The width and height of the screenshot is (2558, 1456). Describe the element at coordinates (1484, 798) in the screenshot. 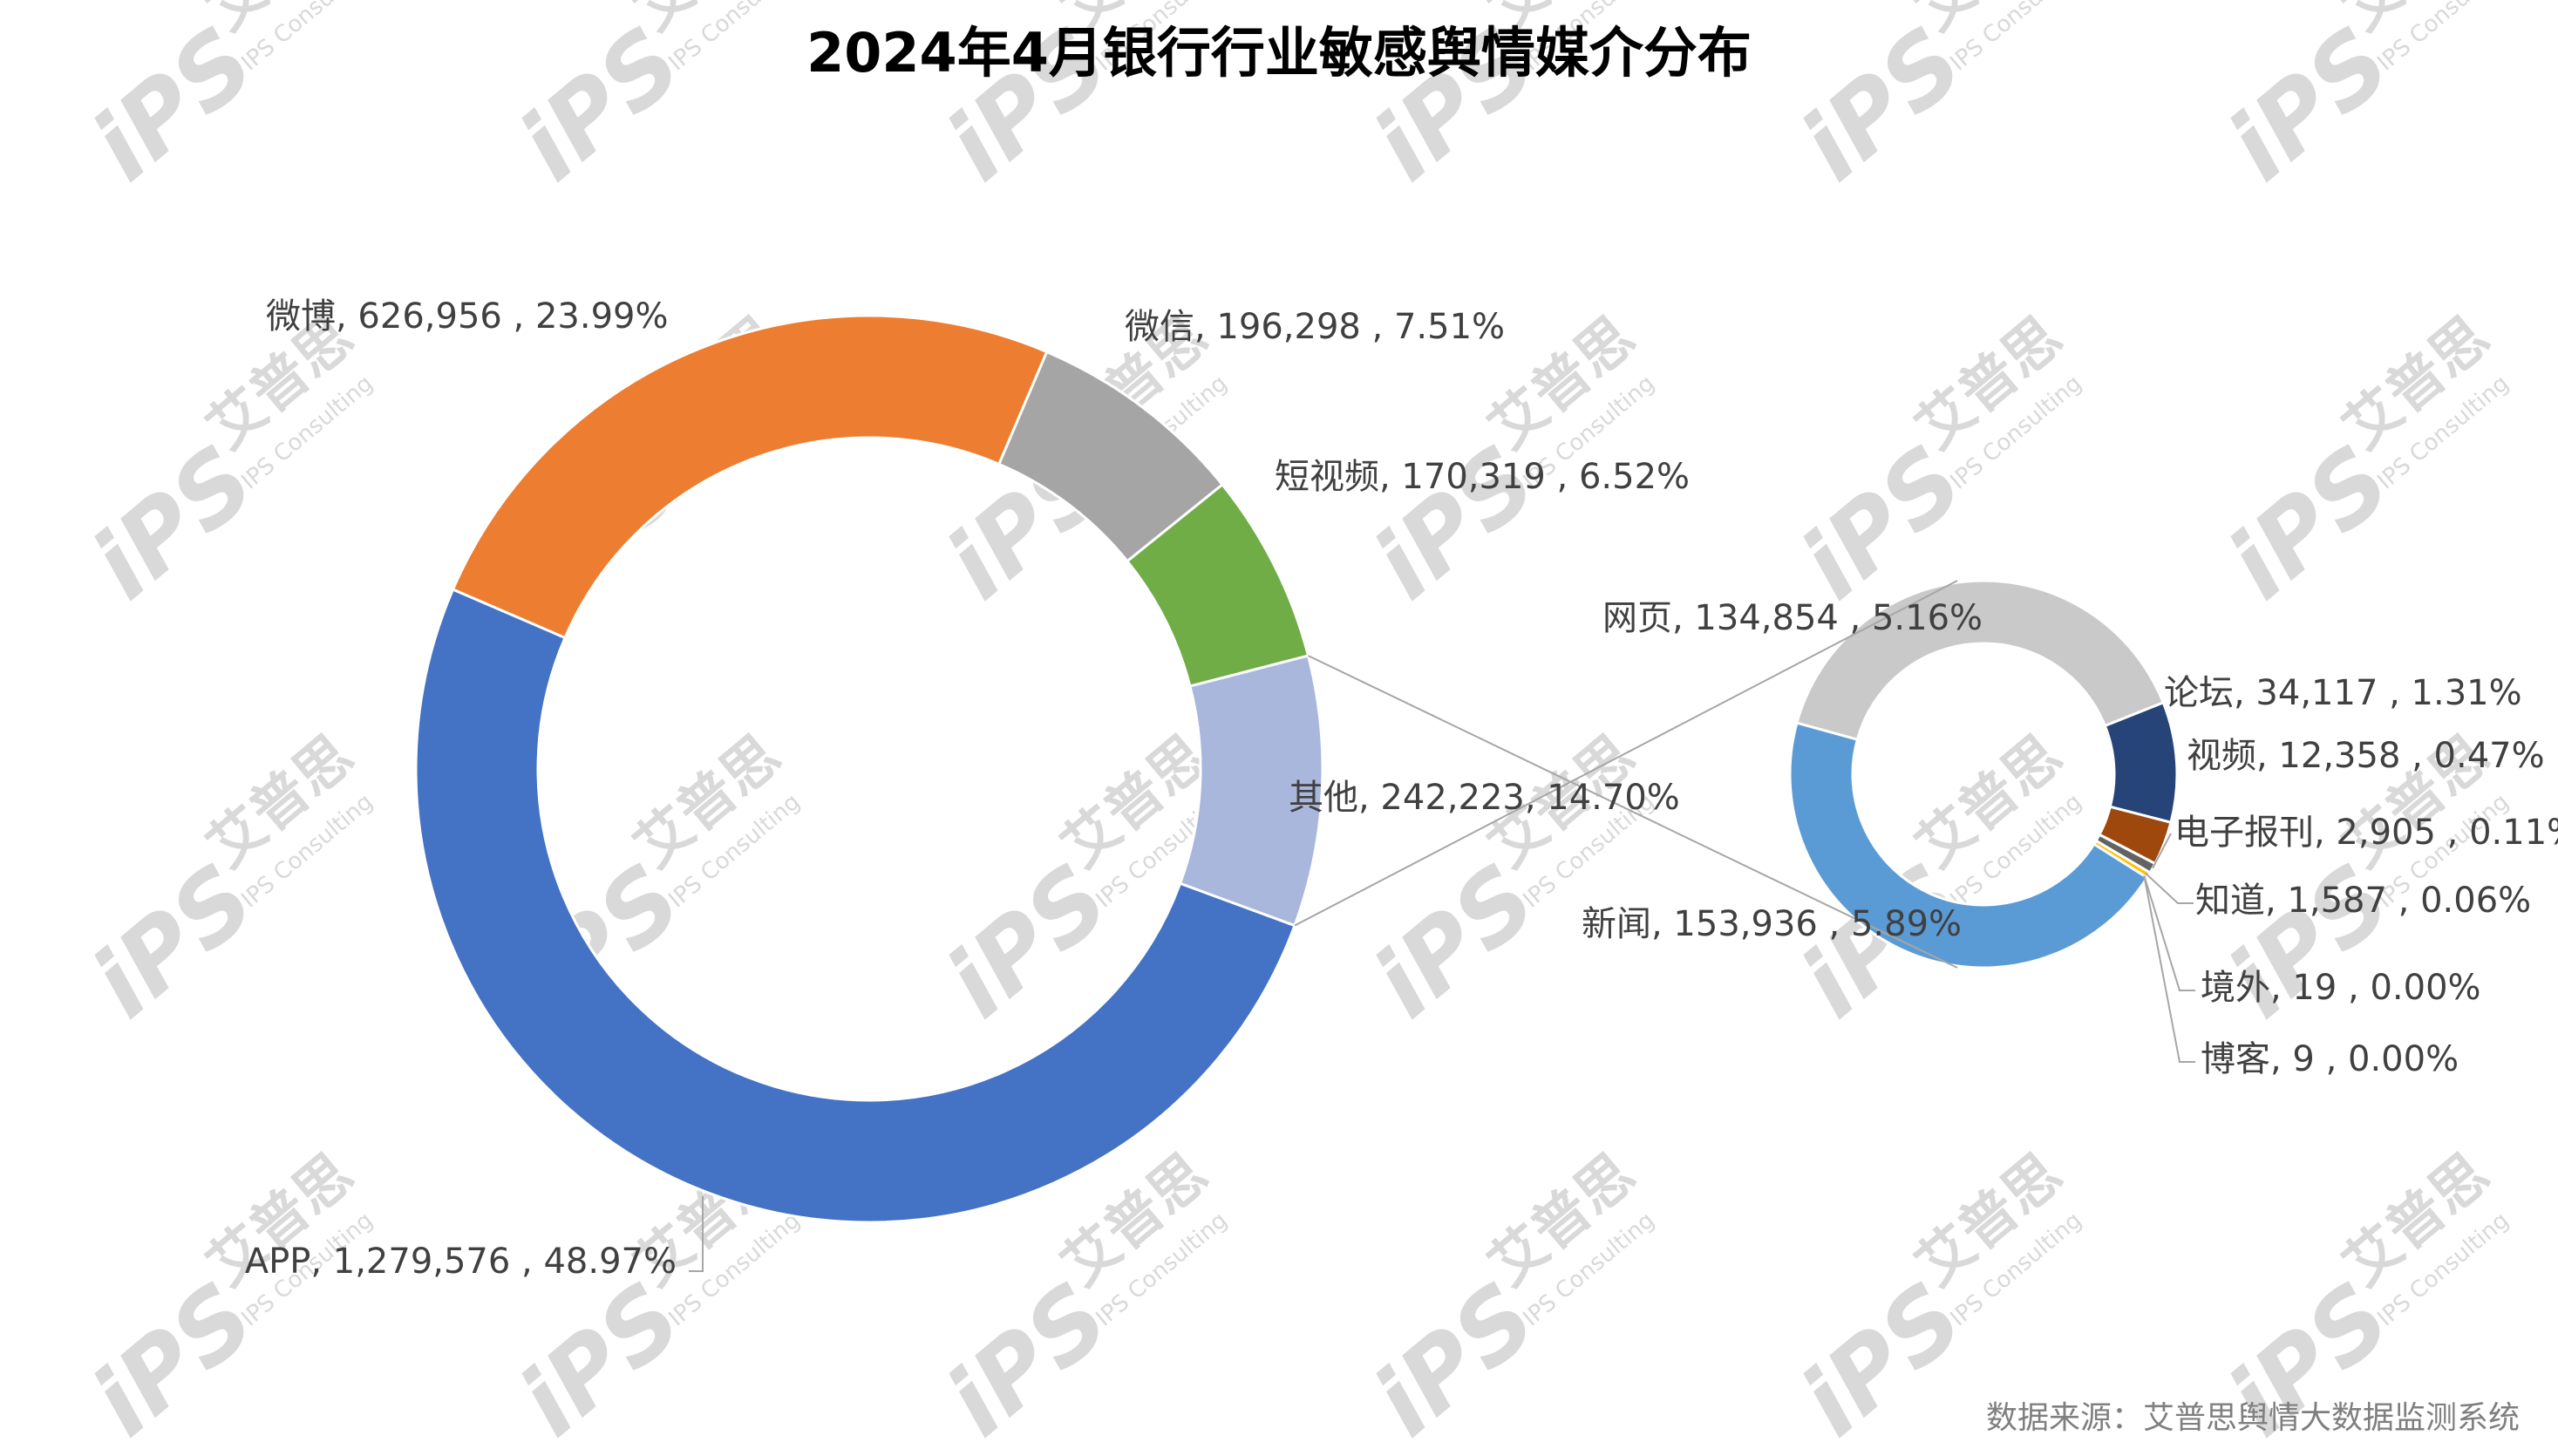

I see `main-label-其他: 其他, 242,223, 14.70%` at that location.